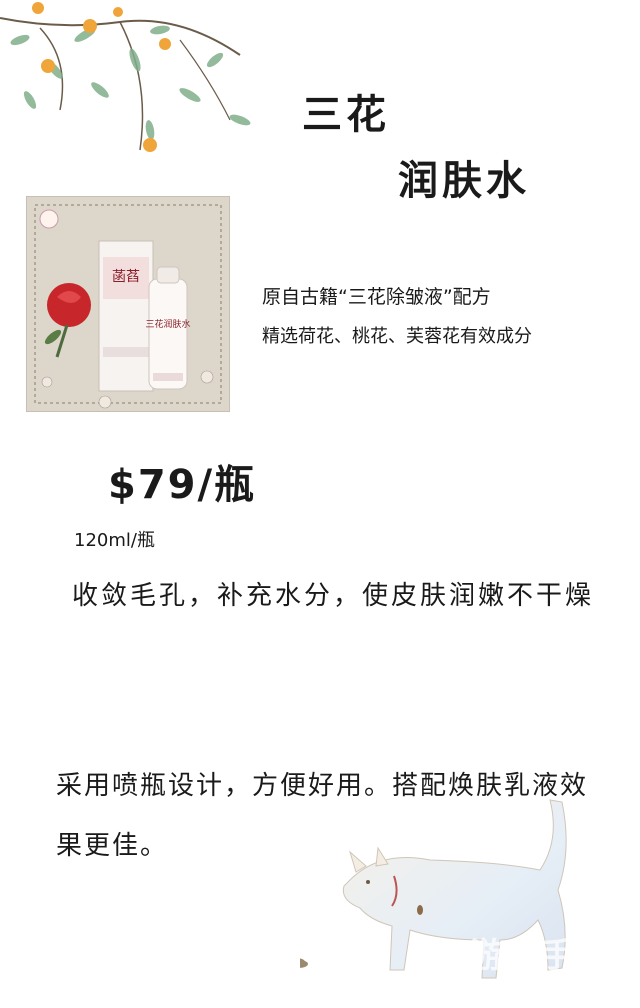 Image resolution: width=640 pixels, height=1008 pixels. What do you see at coordinates (433, 889) in the screenshot?
I see `cat-illustration` at bounding box center [433, 889].